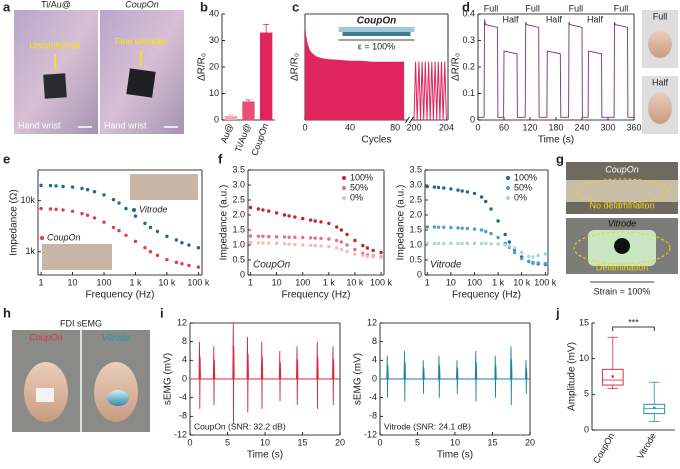 This screenshot has height=469, width=680. Describe the element at coordinates (198, 282) in the screenshot. I see `x-tick-label: 100 k` at that location.